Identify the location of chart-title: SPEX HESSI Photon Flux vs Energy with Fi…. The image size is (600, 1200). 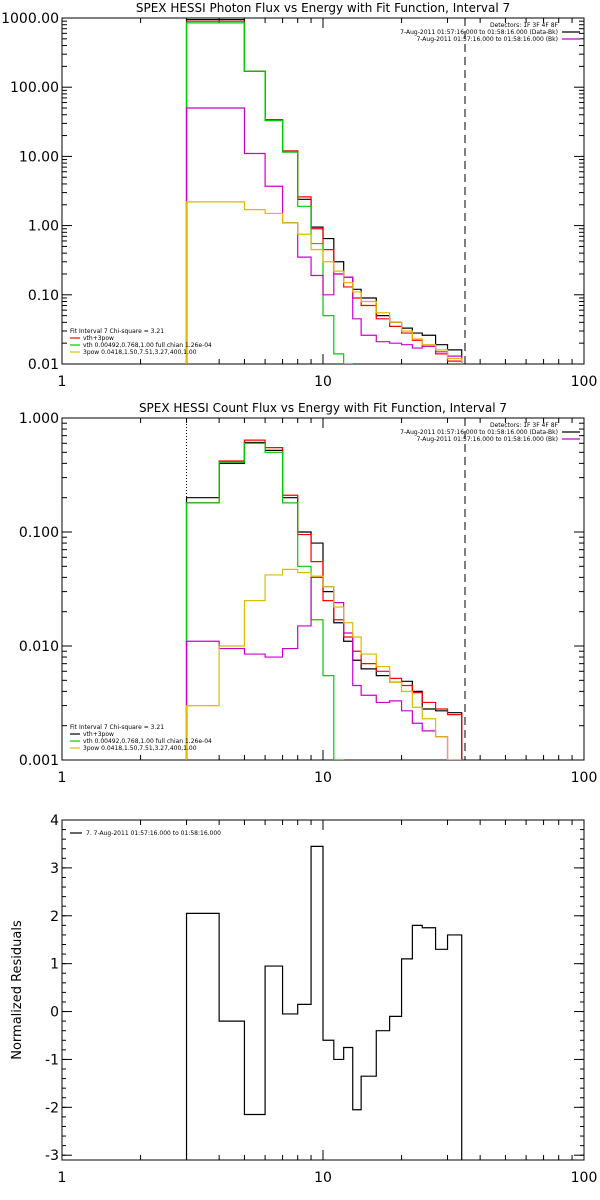
(323, 8).